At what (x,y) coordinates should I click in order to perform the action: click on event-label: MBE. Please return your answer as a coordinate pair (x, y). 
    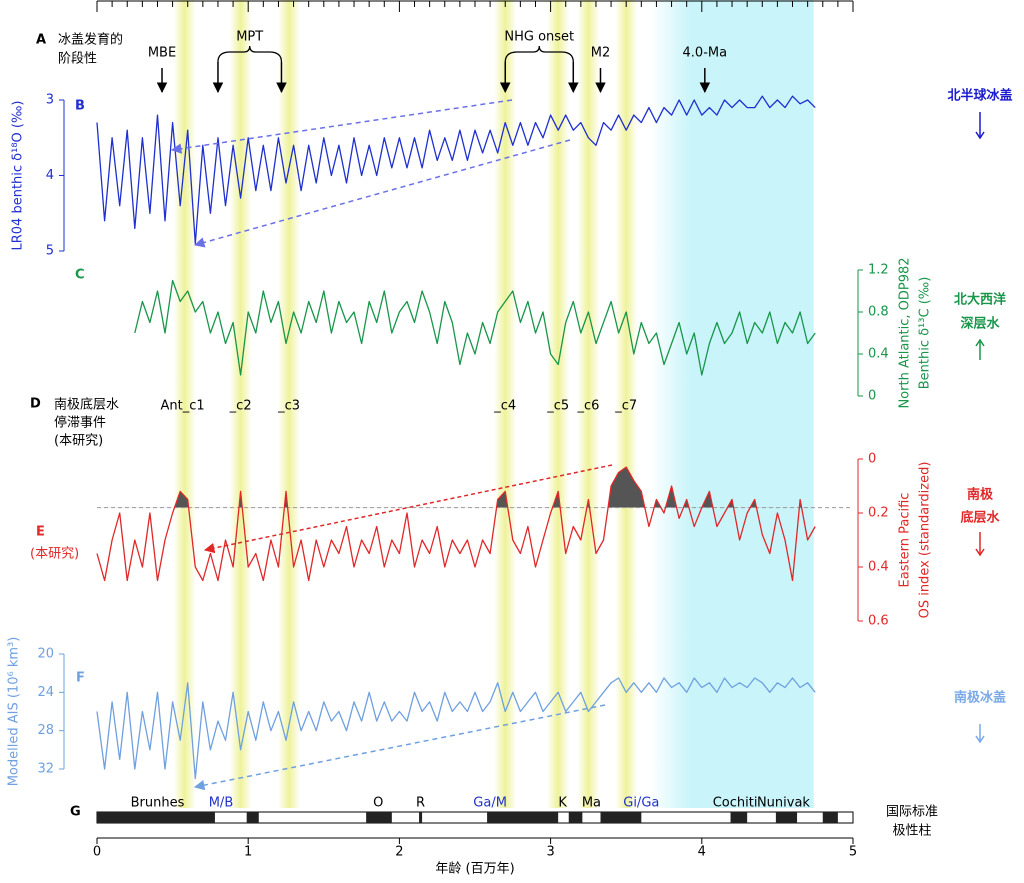
    Looking at the image, I should click on (162, 53).